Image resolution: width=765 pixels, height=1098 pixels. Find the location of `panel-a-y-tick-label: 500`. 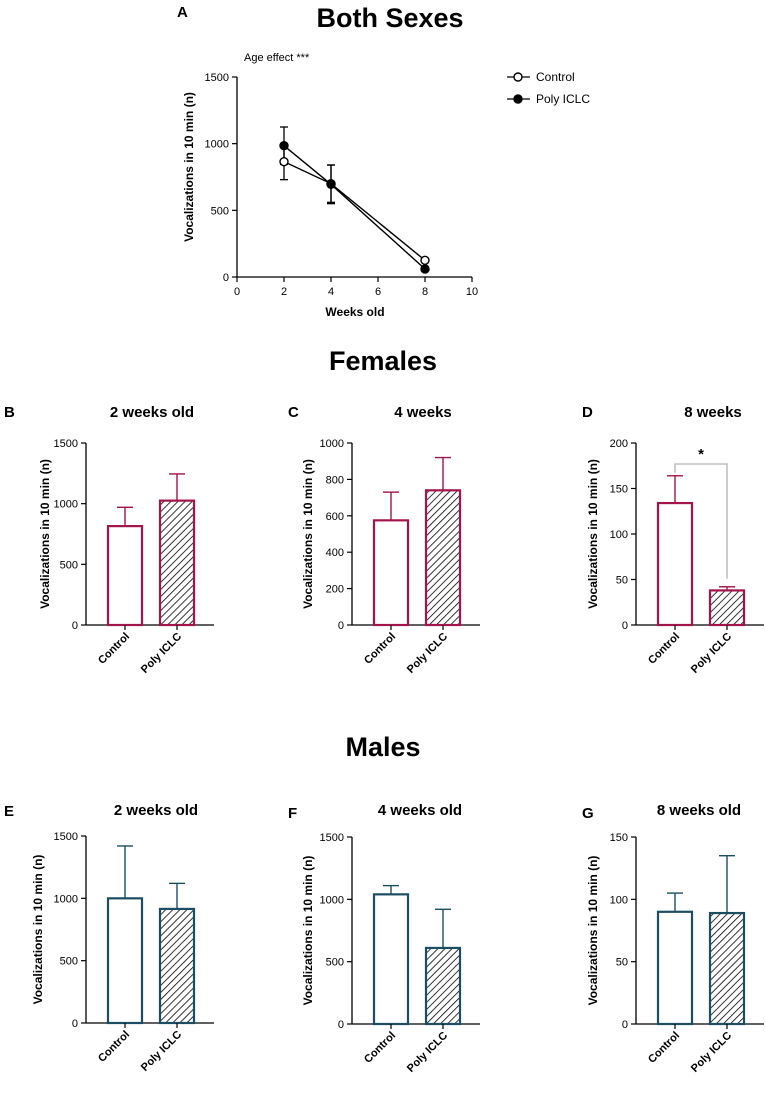

panel-a-y-tick-label: 500 is located at coordinates (220, 211).